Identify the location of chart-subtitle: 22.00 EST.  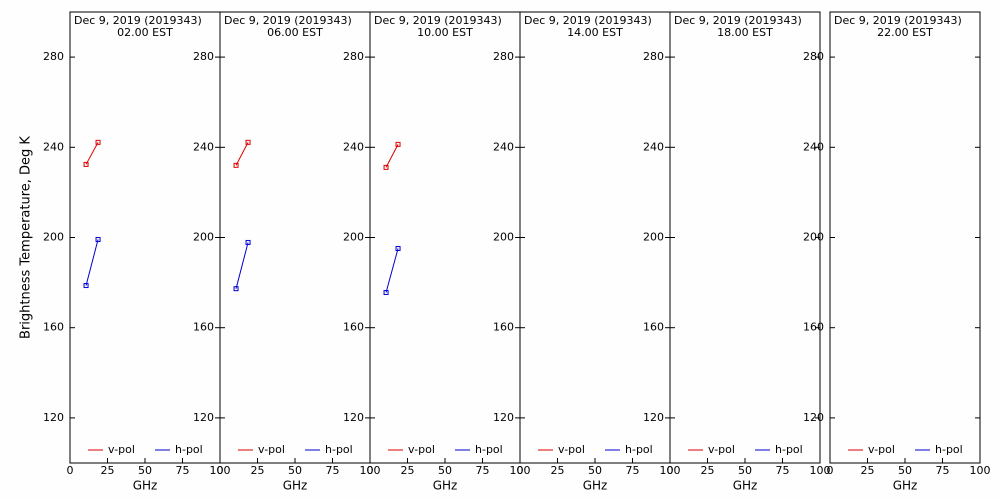
(905, 32).